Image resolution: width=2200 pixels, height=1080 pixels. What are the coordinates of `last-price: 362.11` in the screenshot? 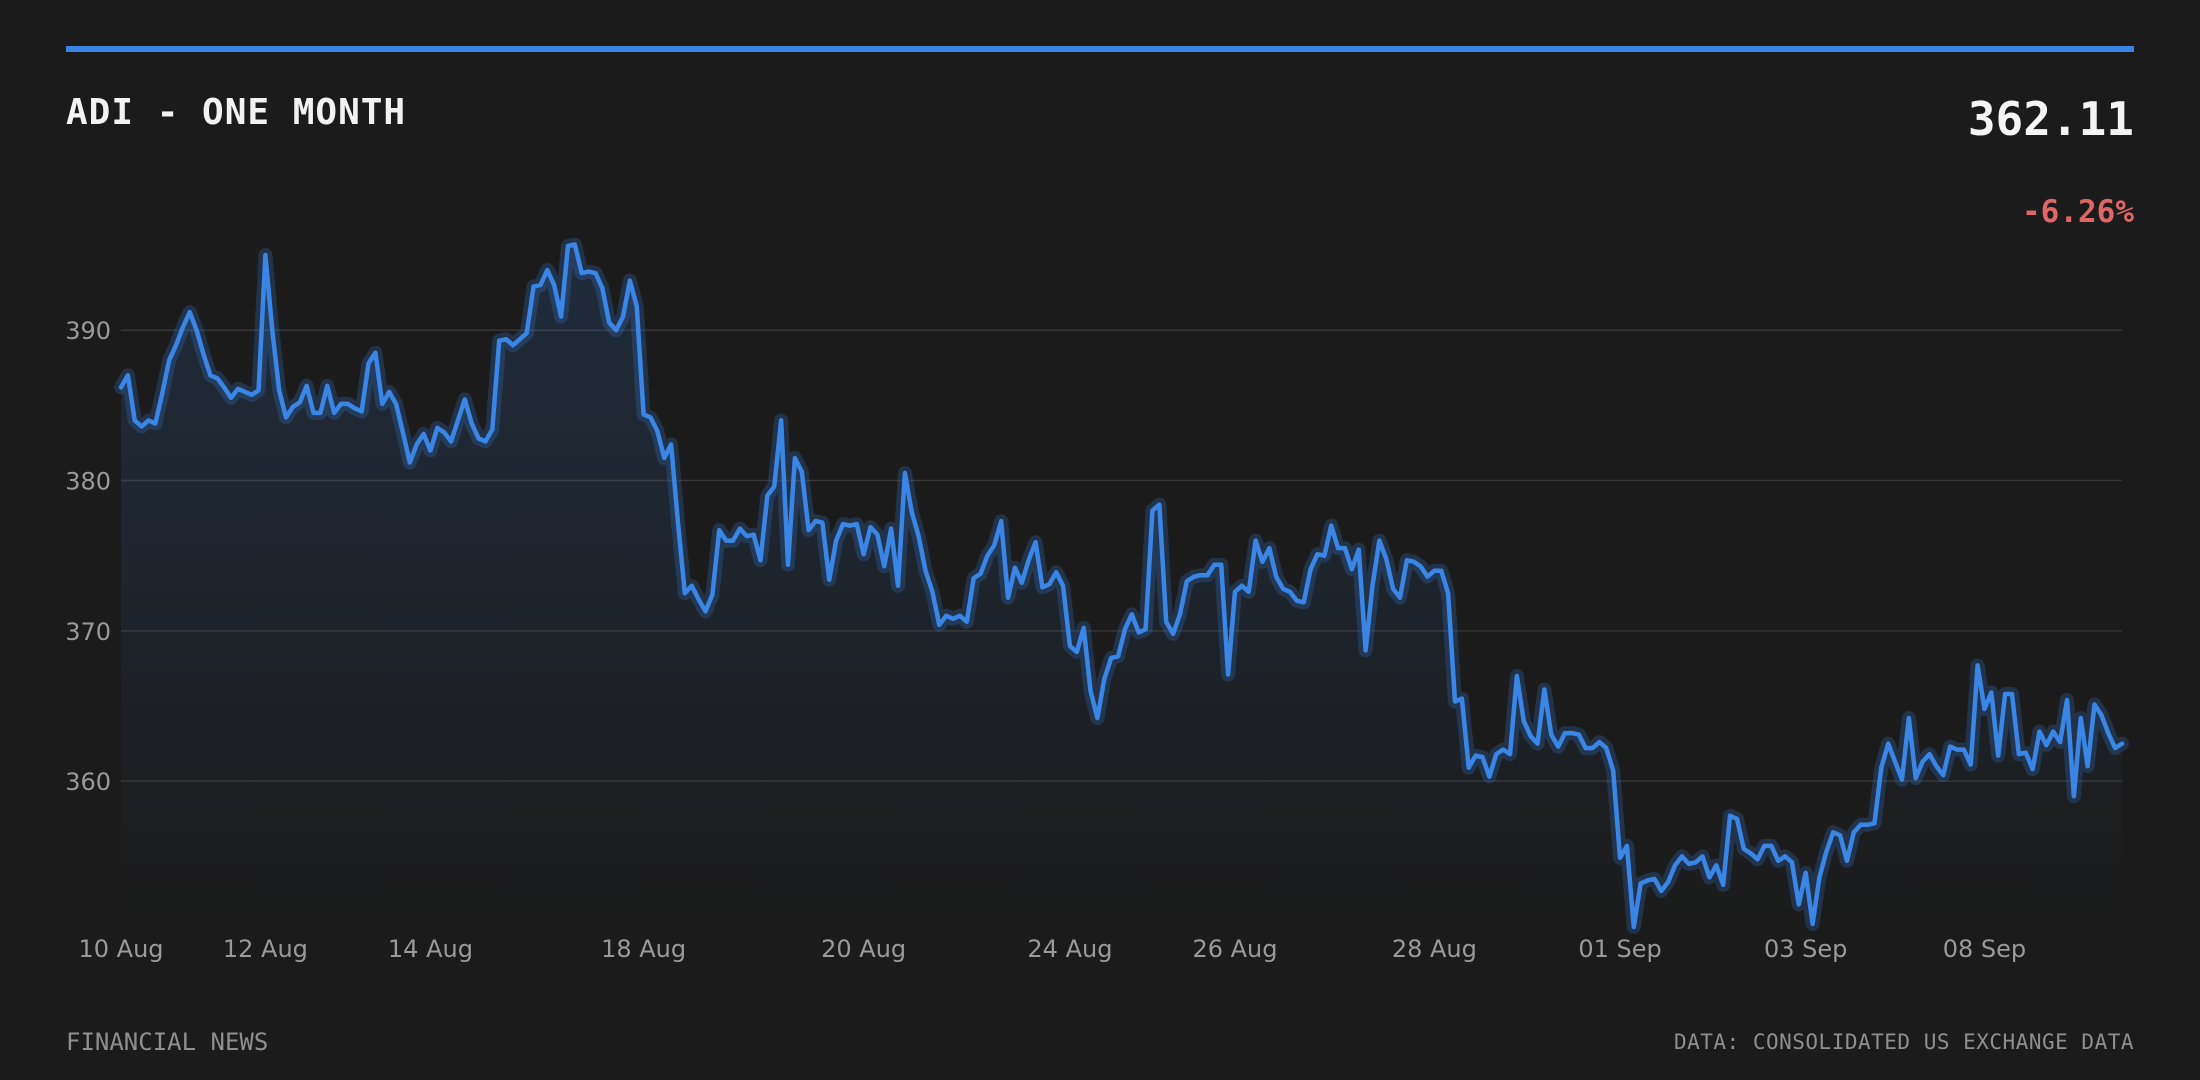 It's located at (2050, 119).